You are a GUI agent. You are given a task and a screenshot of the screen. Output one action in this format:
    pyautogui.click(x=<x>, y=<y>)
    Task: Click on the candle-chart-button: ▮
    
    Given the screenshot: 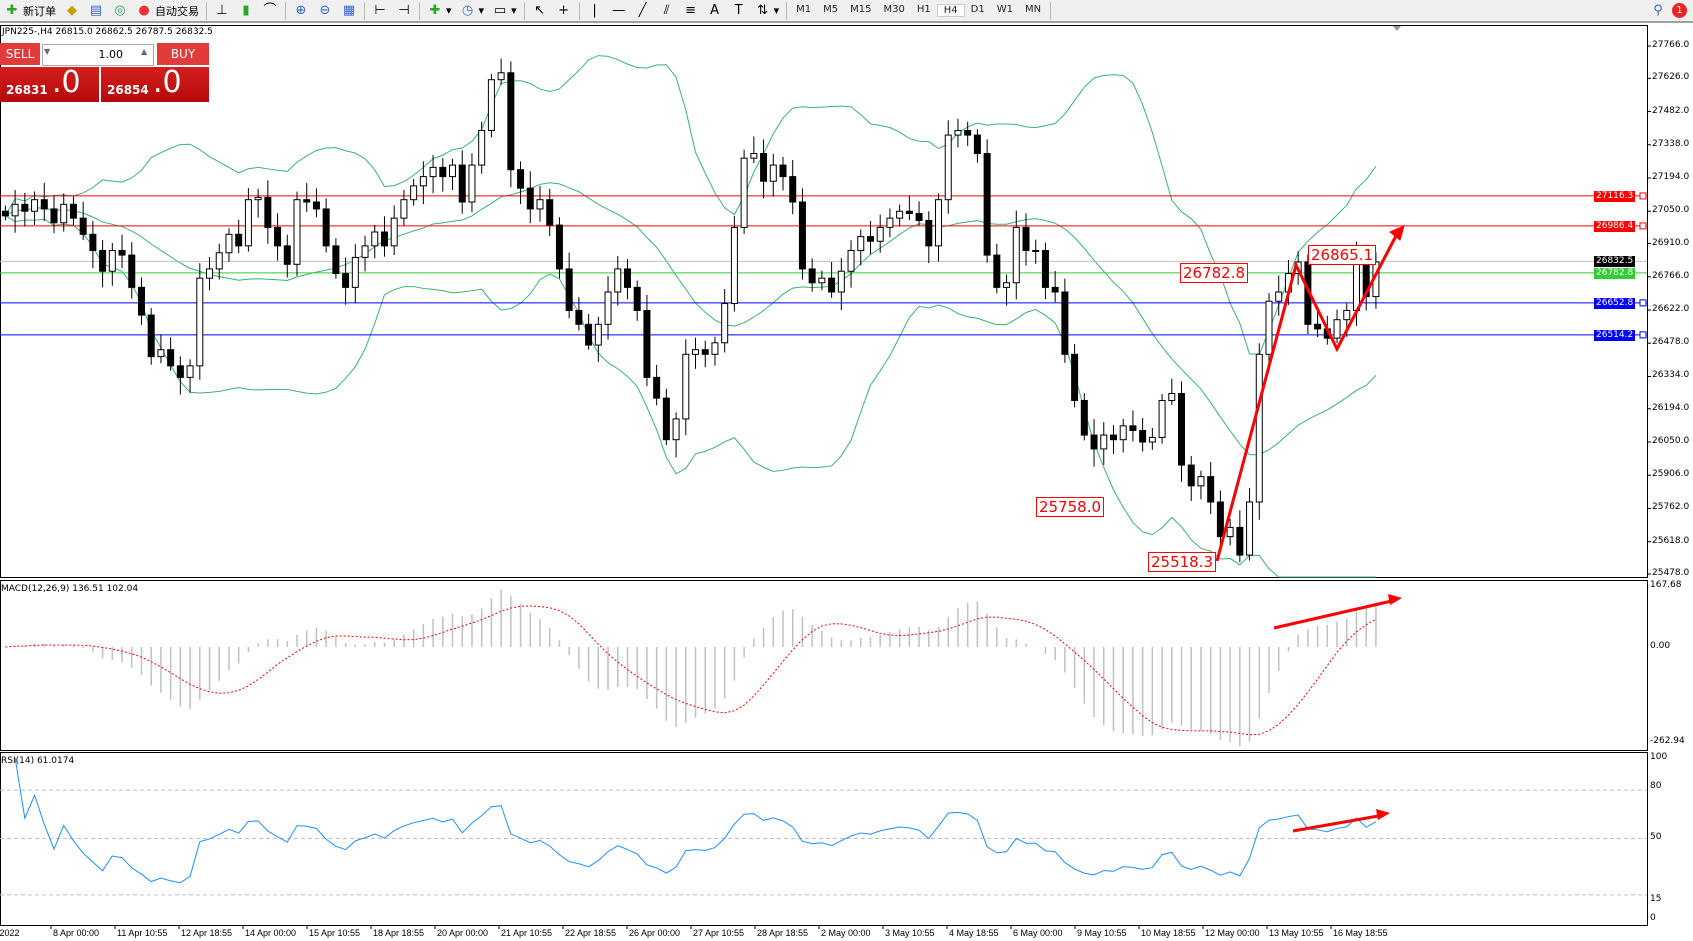 What is the action you would take?
    pyautogui.click(x=246, y=10)
    